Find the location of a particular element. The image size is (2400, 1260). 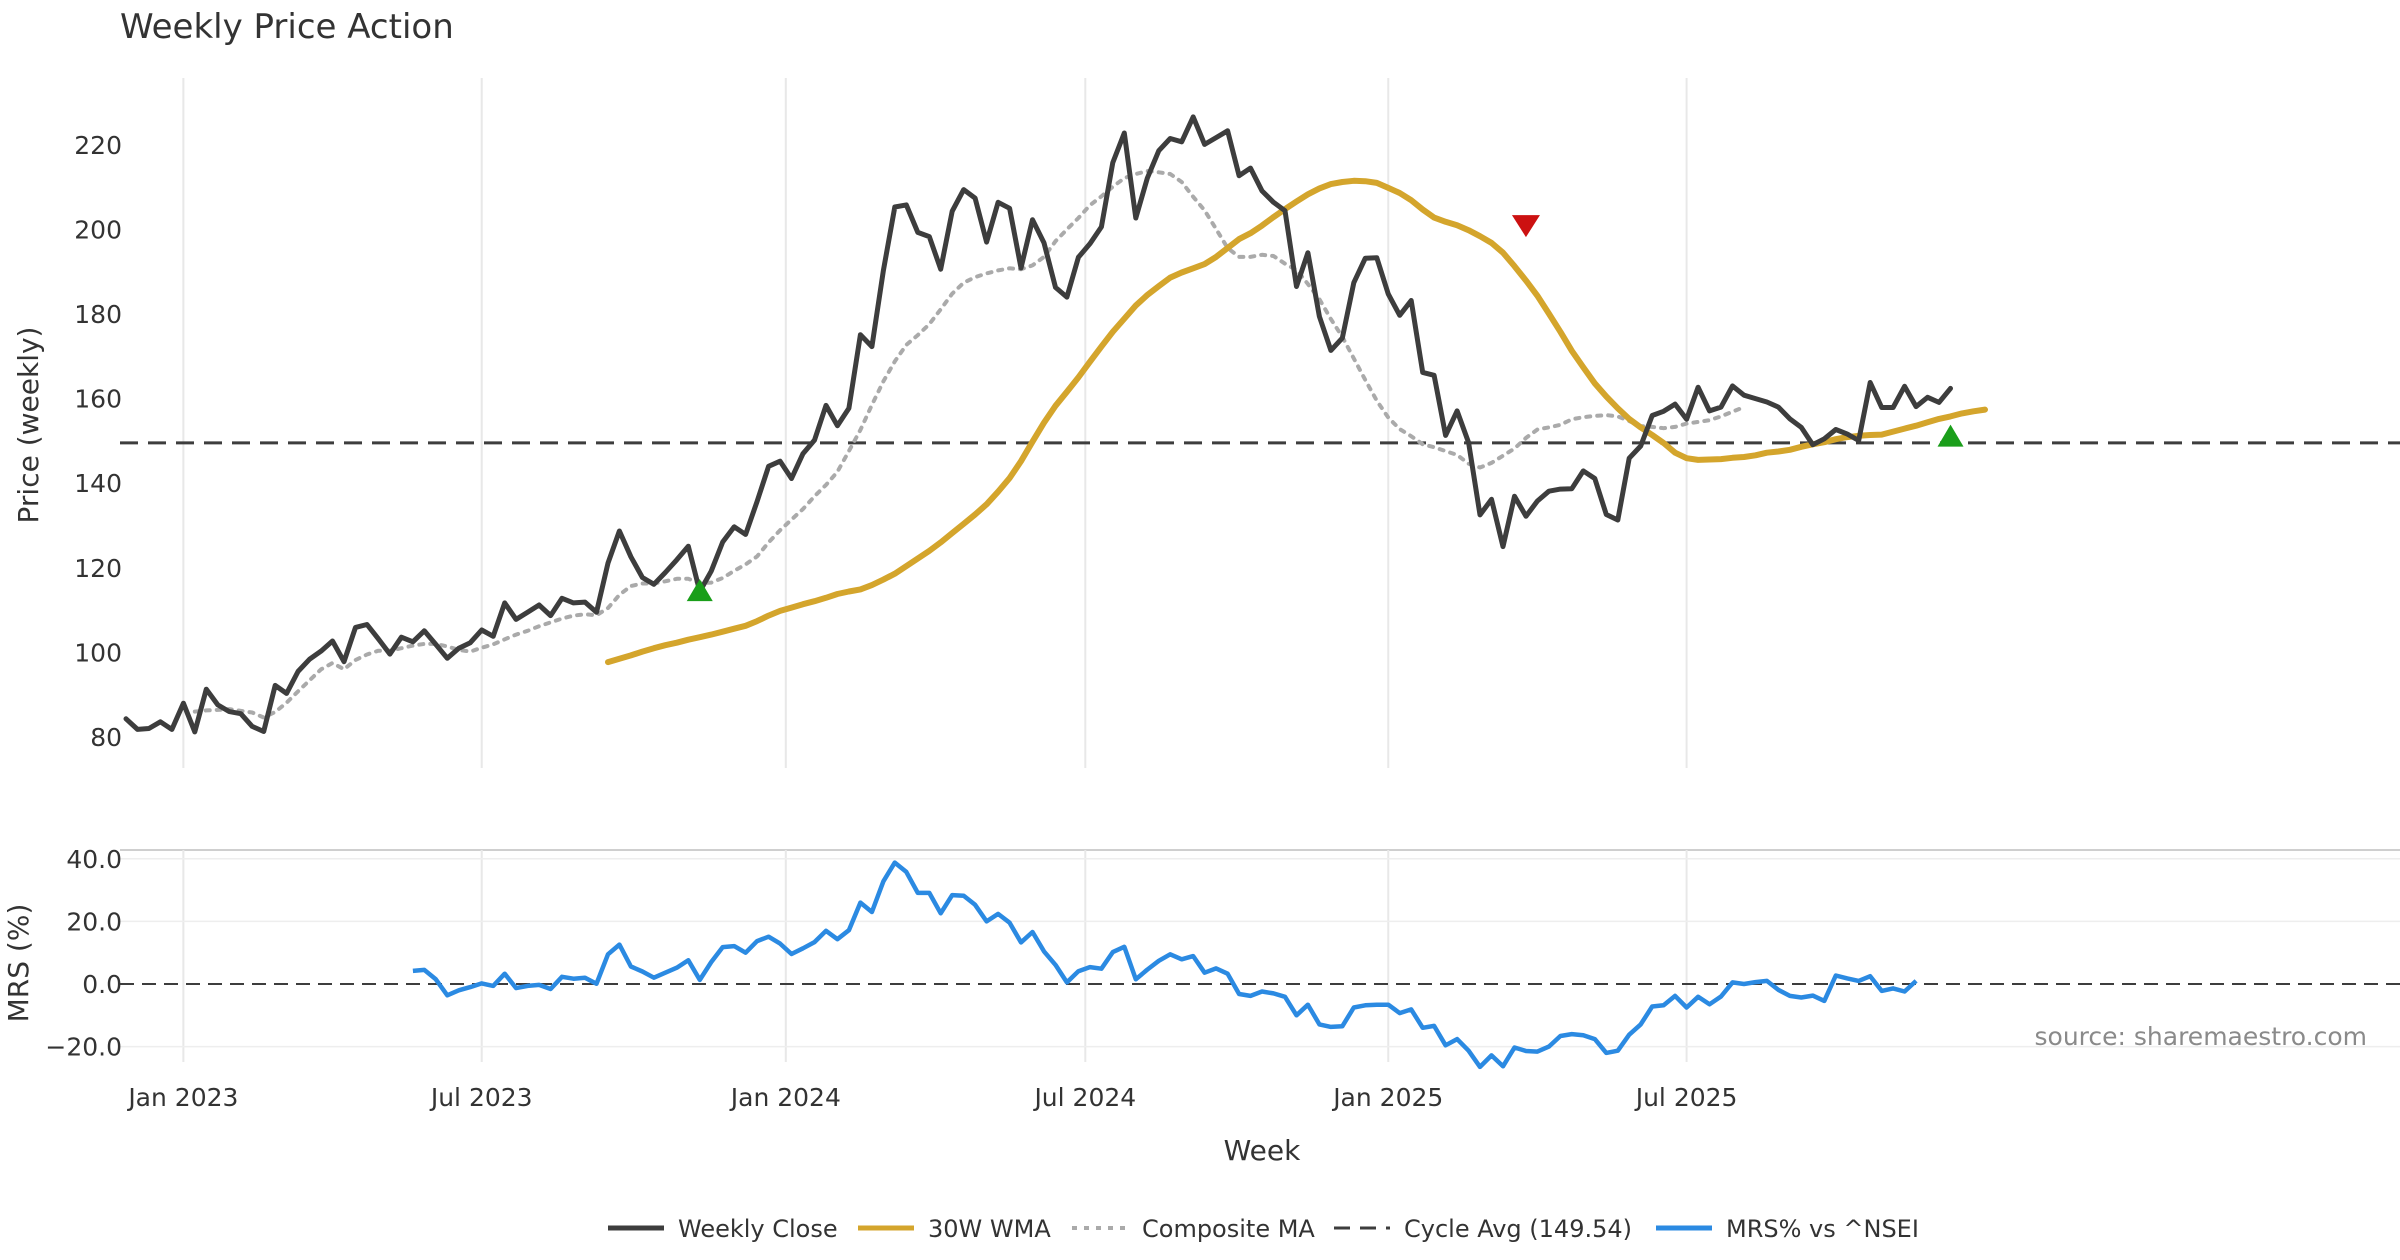

price-y-axis-title: Price (weekly) is located at coordinates (28, 425).